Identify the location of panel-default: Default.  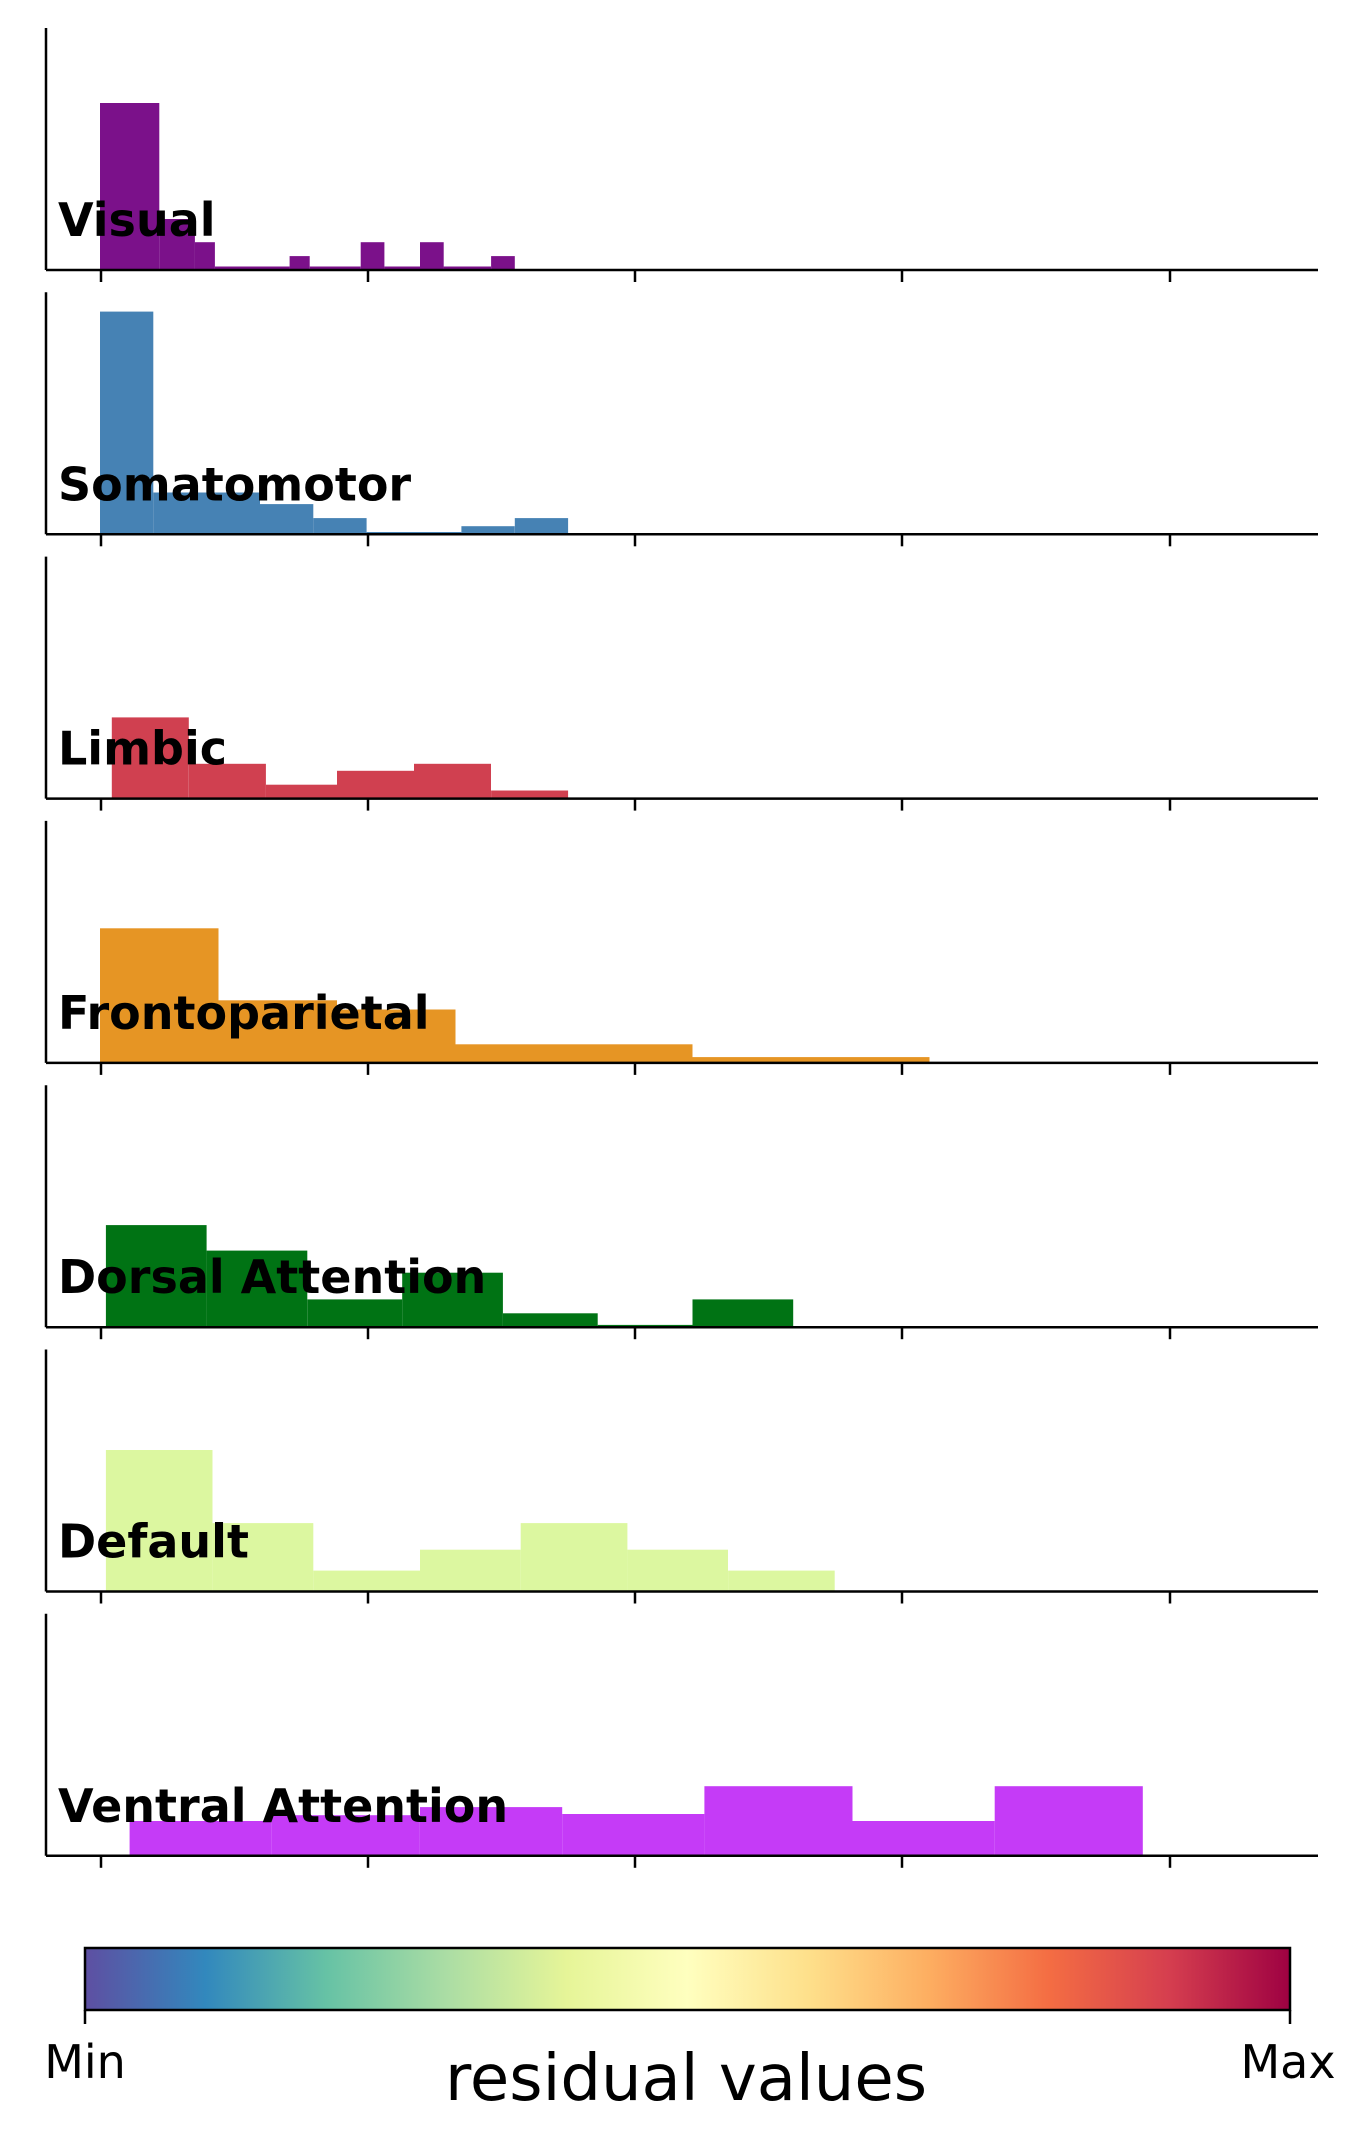
(681, 1476).